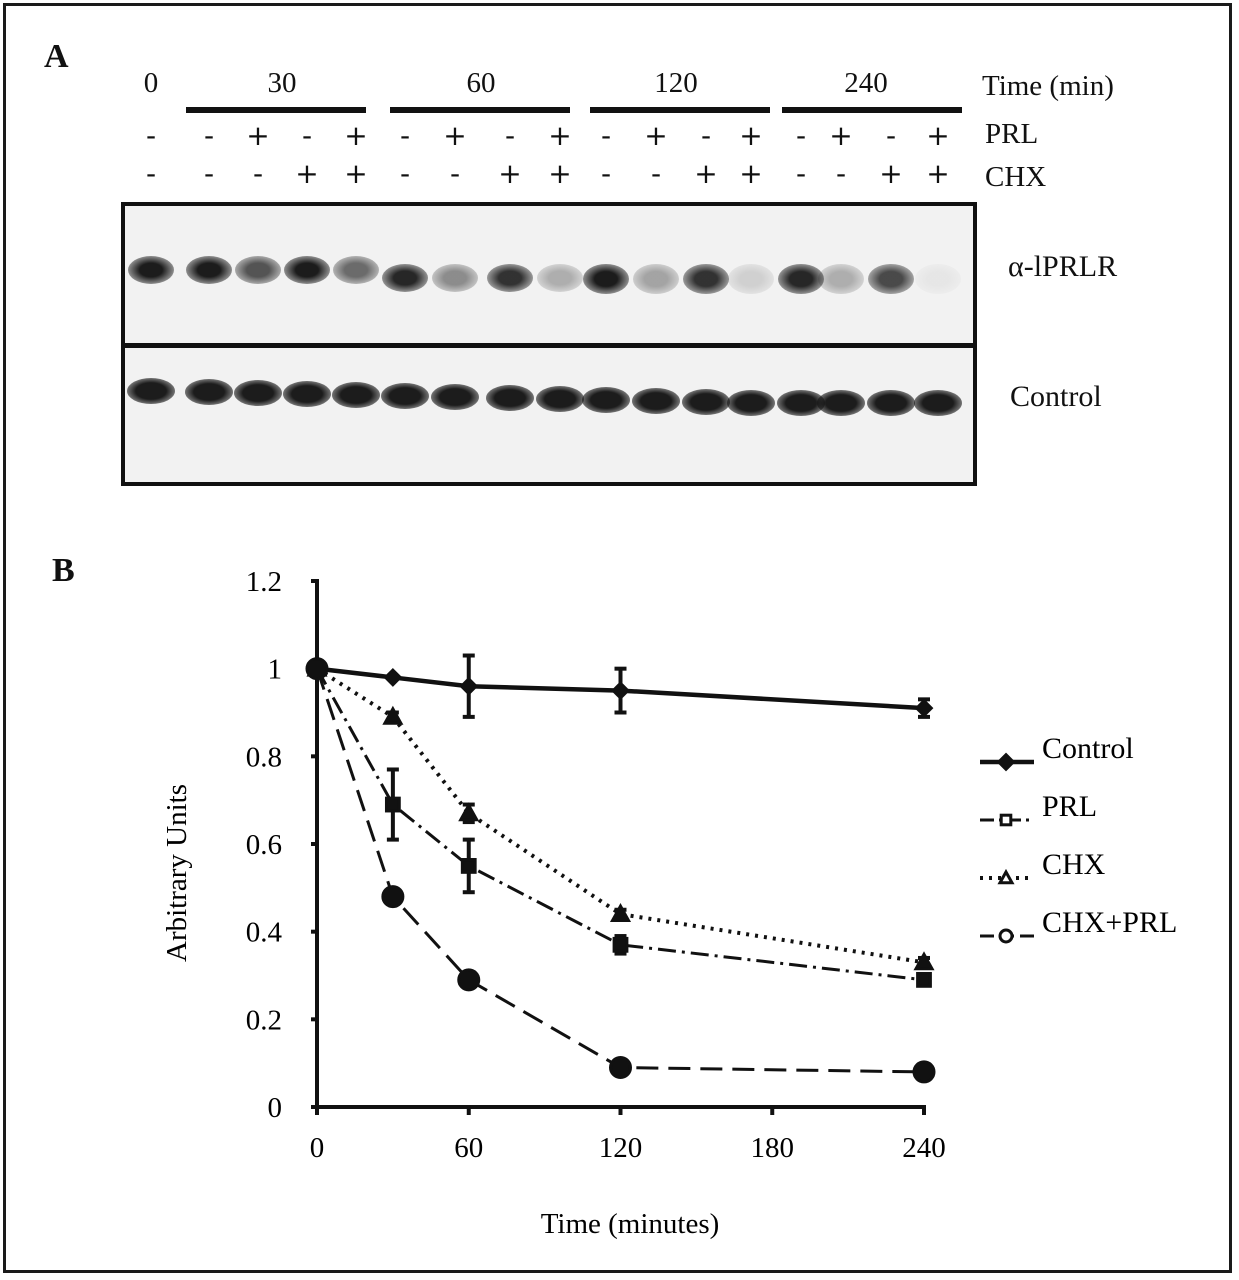 This screenshot has width=1239, height=1280. What do you see at coordinates (1078, 838) in the screenshot?
I see `chart-legend: Control PRL CHX CHX+PRL` at bounding box center [1078, 838].